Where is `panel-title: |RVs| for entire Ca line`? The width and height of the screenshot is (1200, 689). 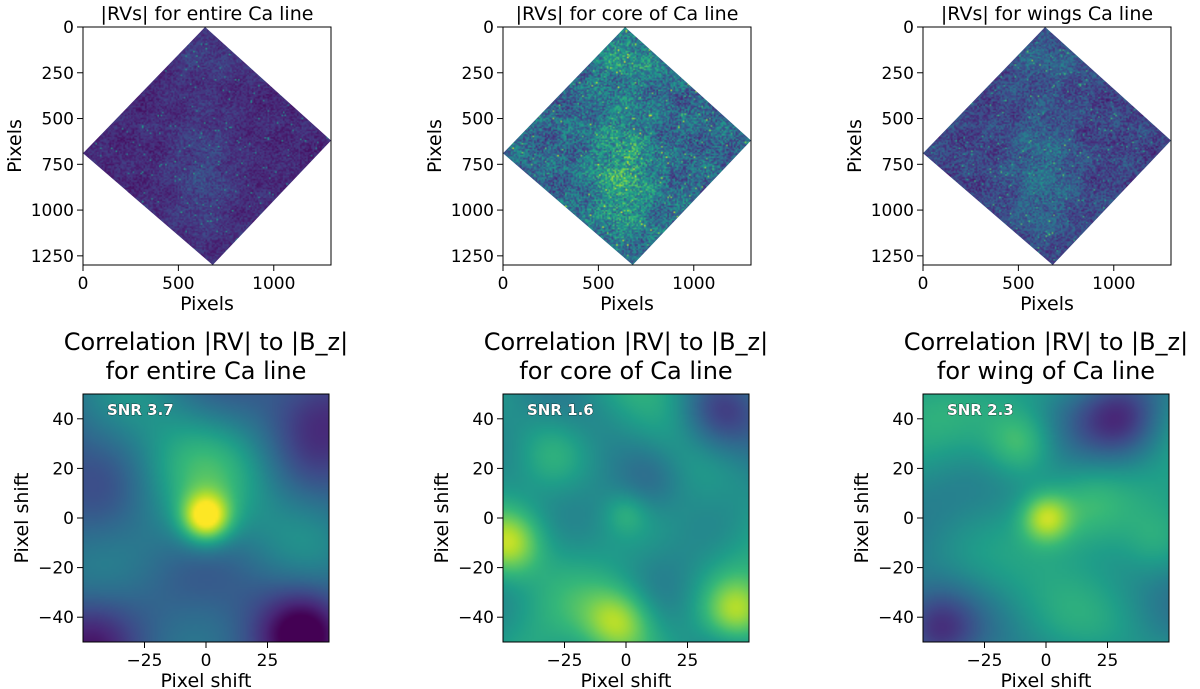 panel-title: |RVs| for entire Ca line is located at coordinates (207, 14).